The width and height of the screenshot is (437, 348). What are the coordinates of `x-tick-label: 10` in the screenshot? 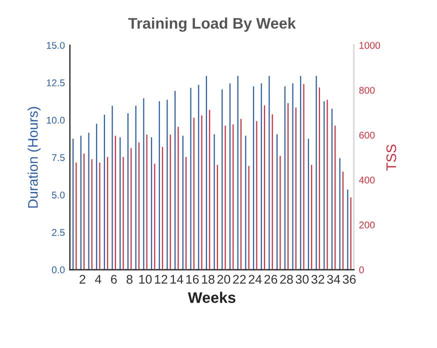 It's located at (145, 279).